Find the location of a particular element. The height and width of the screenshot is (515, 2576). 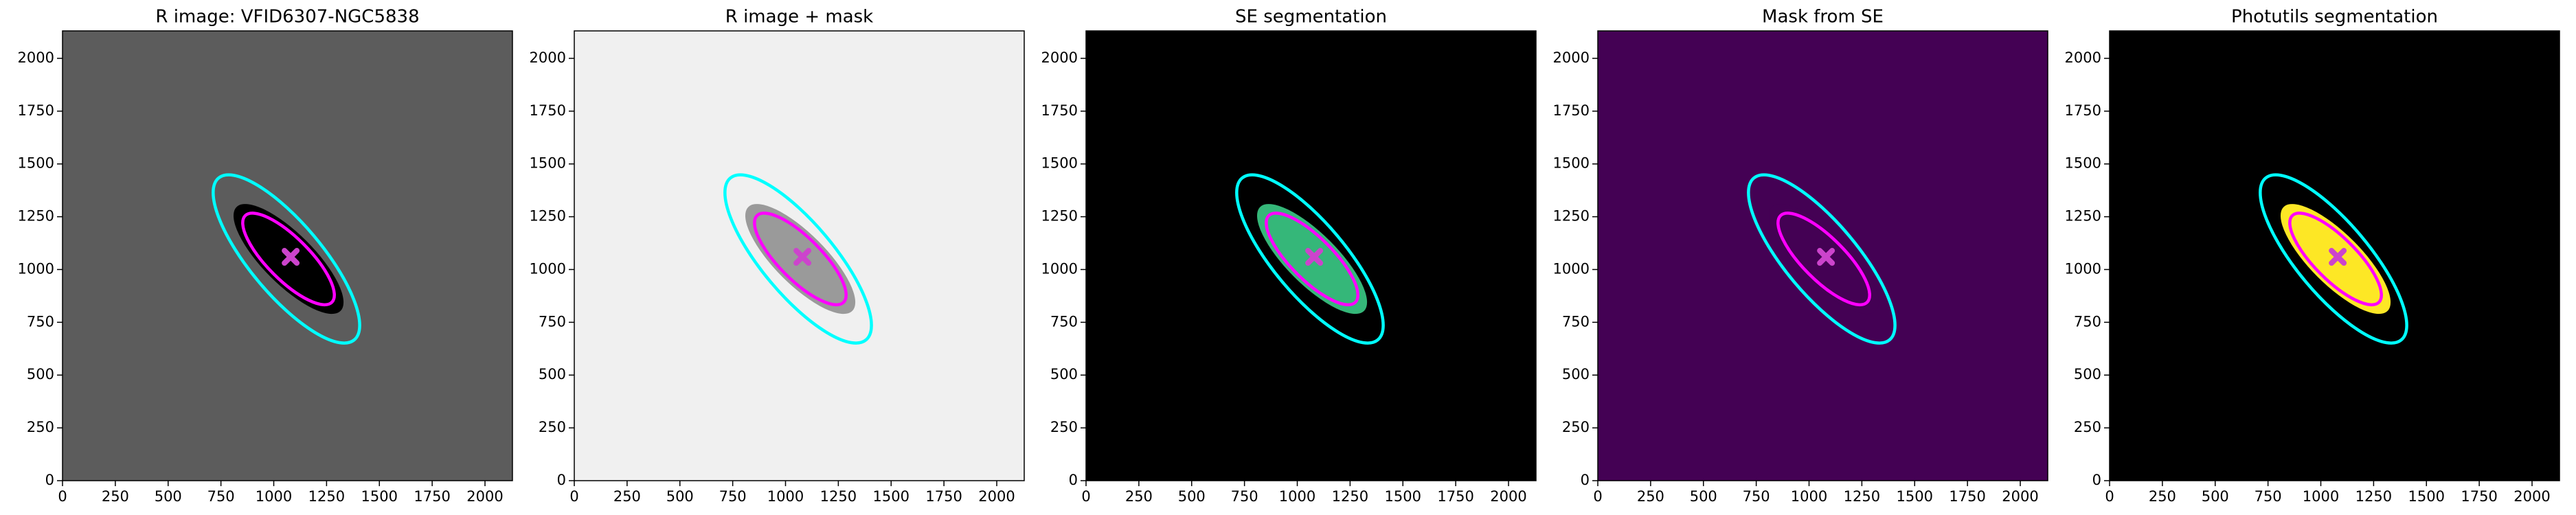

panel-title: SE segmentation is located at coordinates (1311, 17).